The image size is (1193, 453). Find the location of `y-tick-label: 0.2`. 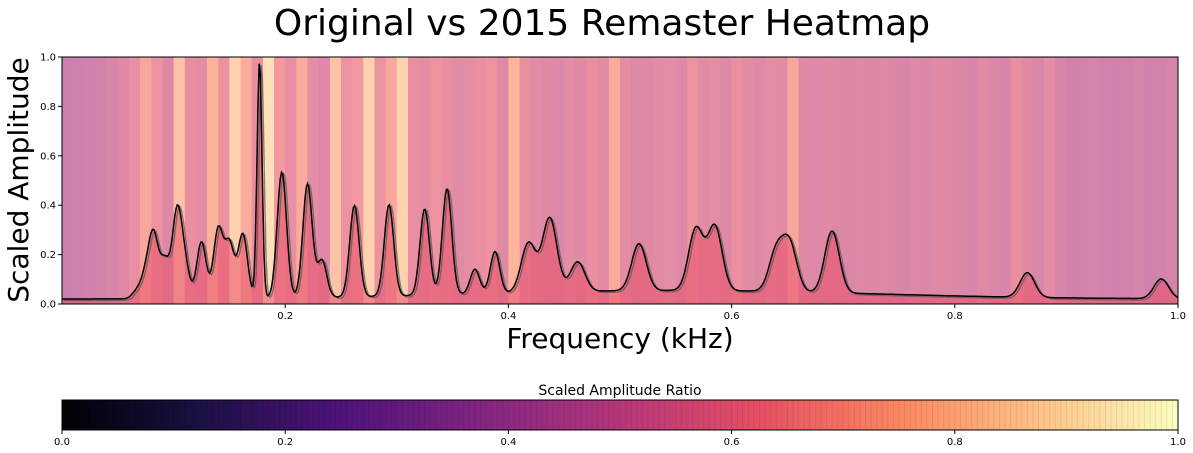

y-tick-label: 0.2 is located at coordinates (48, 255).